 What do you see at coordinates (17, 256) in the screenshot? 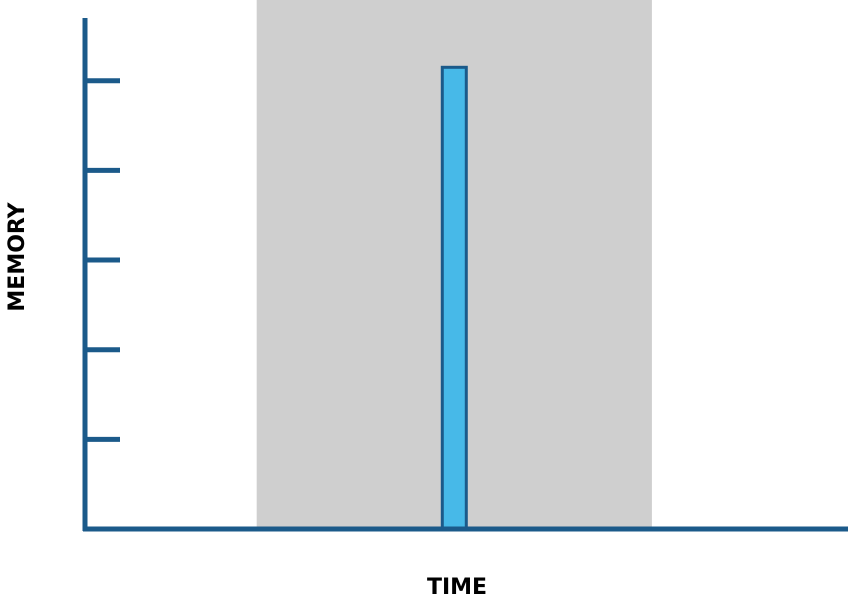
I see `y-axis-label: MEMORY` at bounding box center [17, 256].